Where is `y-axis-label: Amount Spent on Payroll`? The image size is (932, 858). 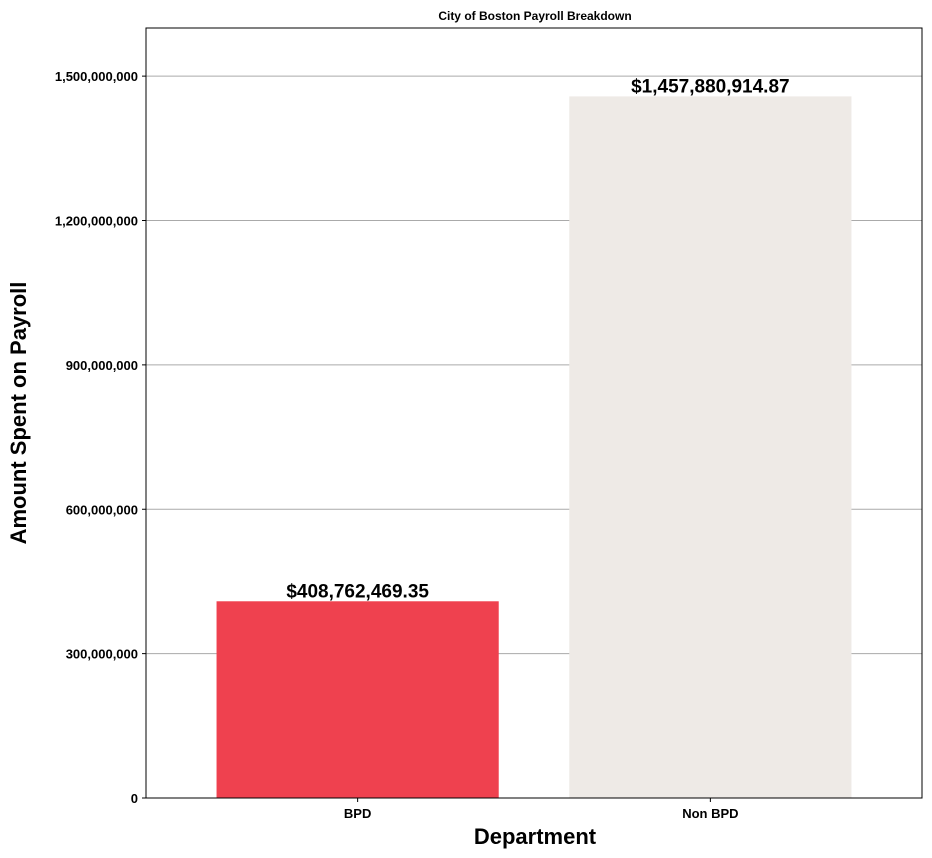 y-axis-label: Amount Spent on Payroll is located at coordinates (18, 413).